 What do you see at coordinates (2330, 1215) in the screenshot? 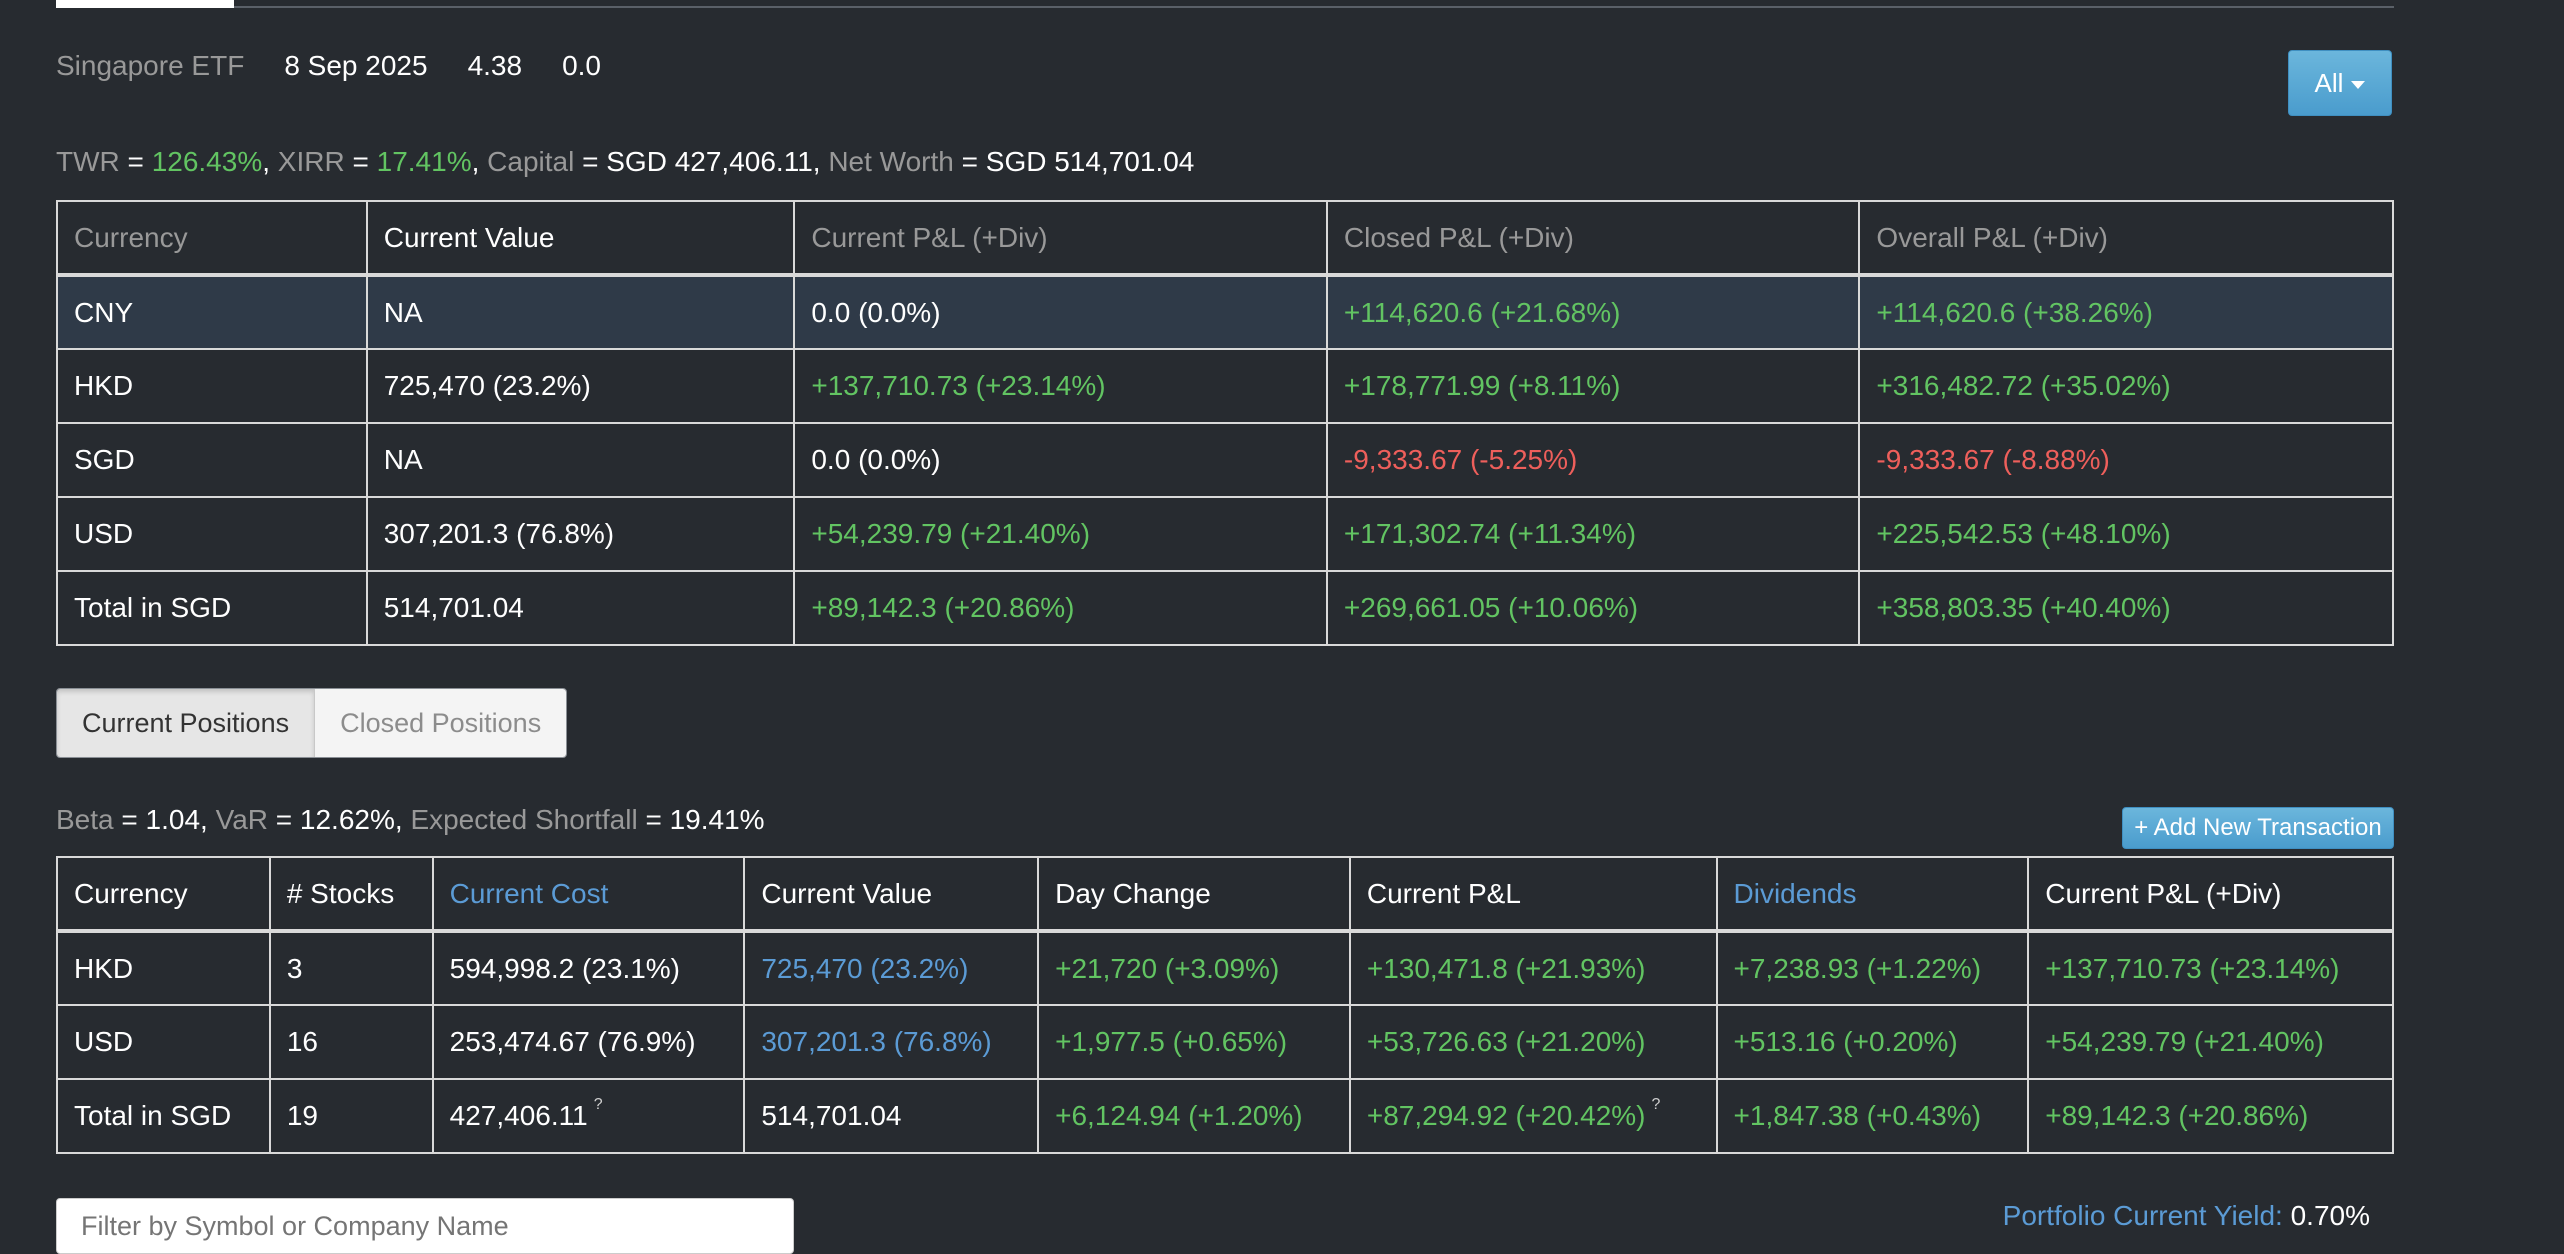
I see `yield-value: 0.70%` at bounding box center [2330, 1215].